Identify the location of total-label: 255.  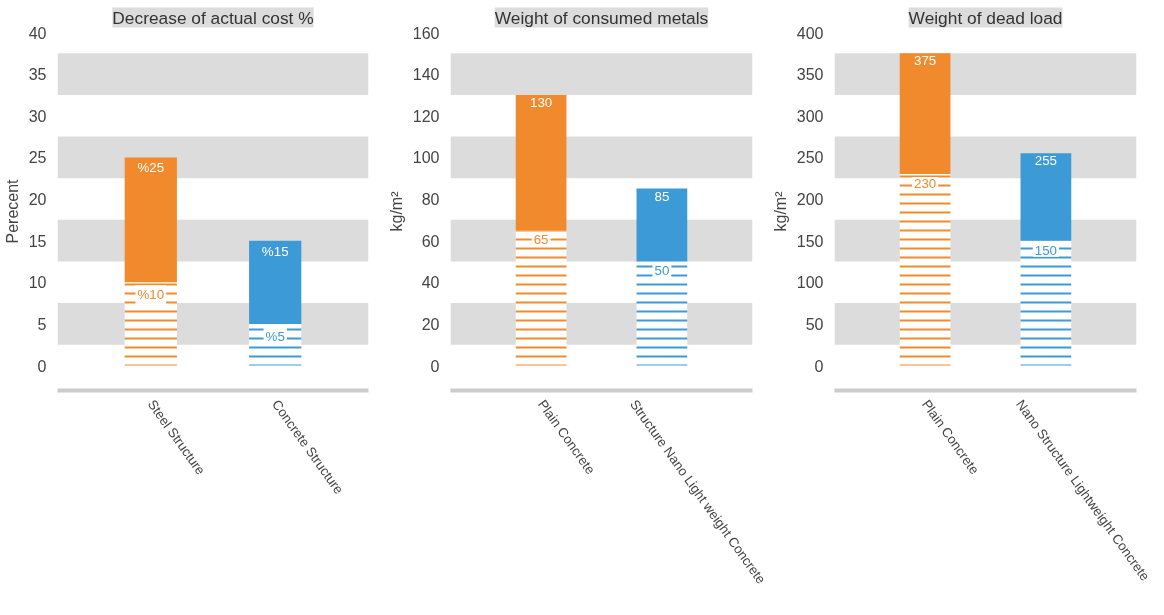
(1046, 161).